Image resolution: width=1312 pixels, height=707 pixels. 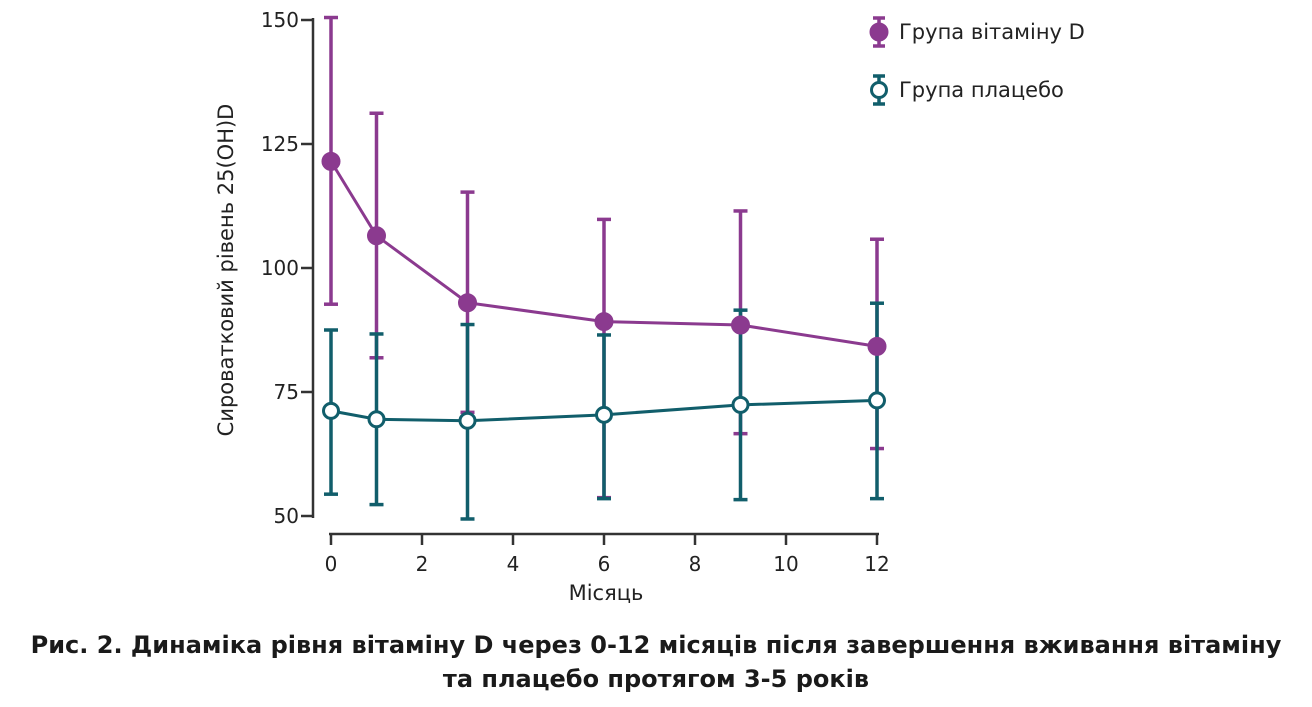 What do you see at coordinates (286, 392) in the screenshot?
I see `y-tick-label-75: 75` at bounding box center [286, 392].